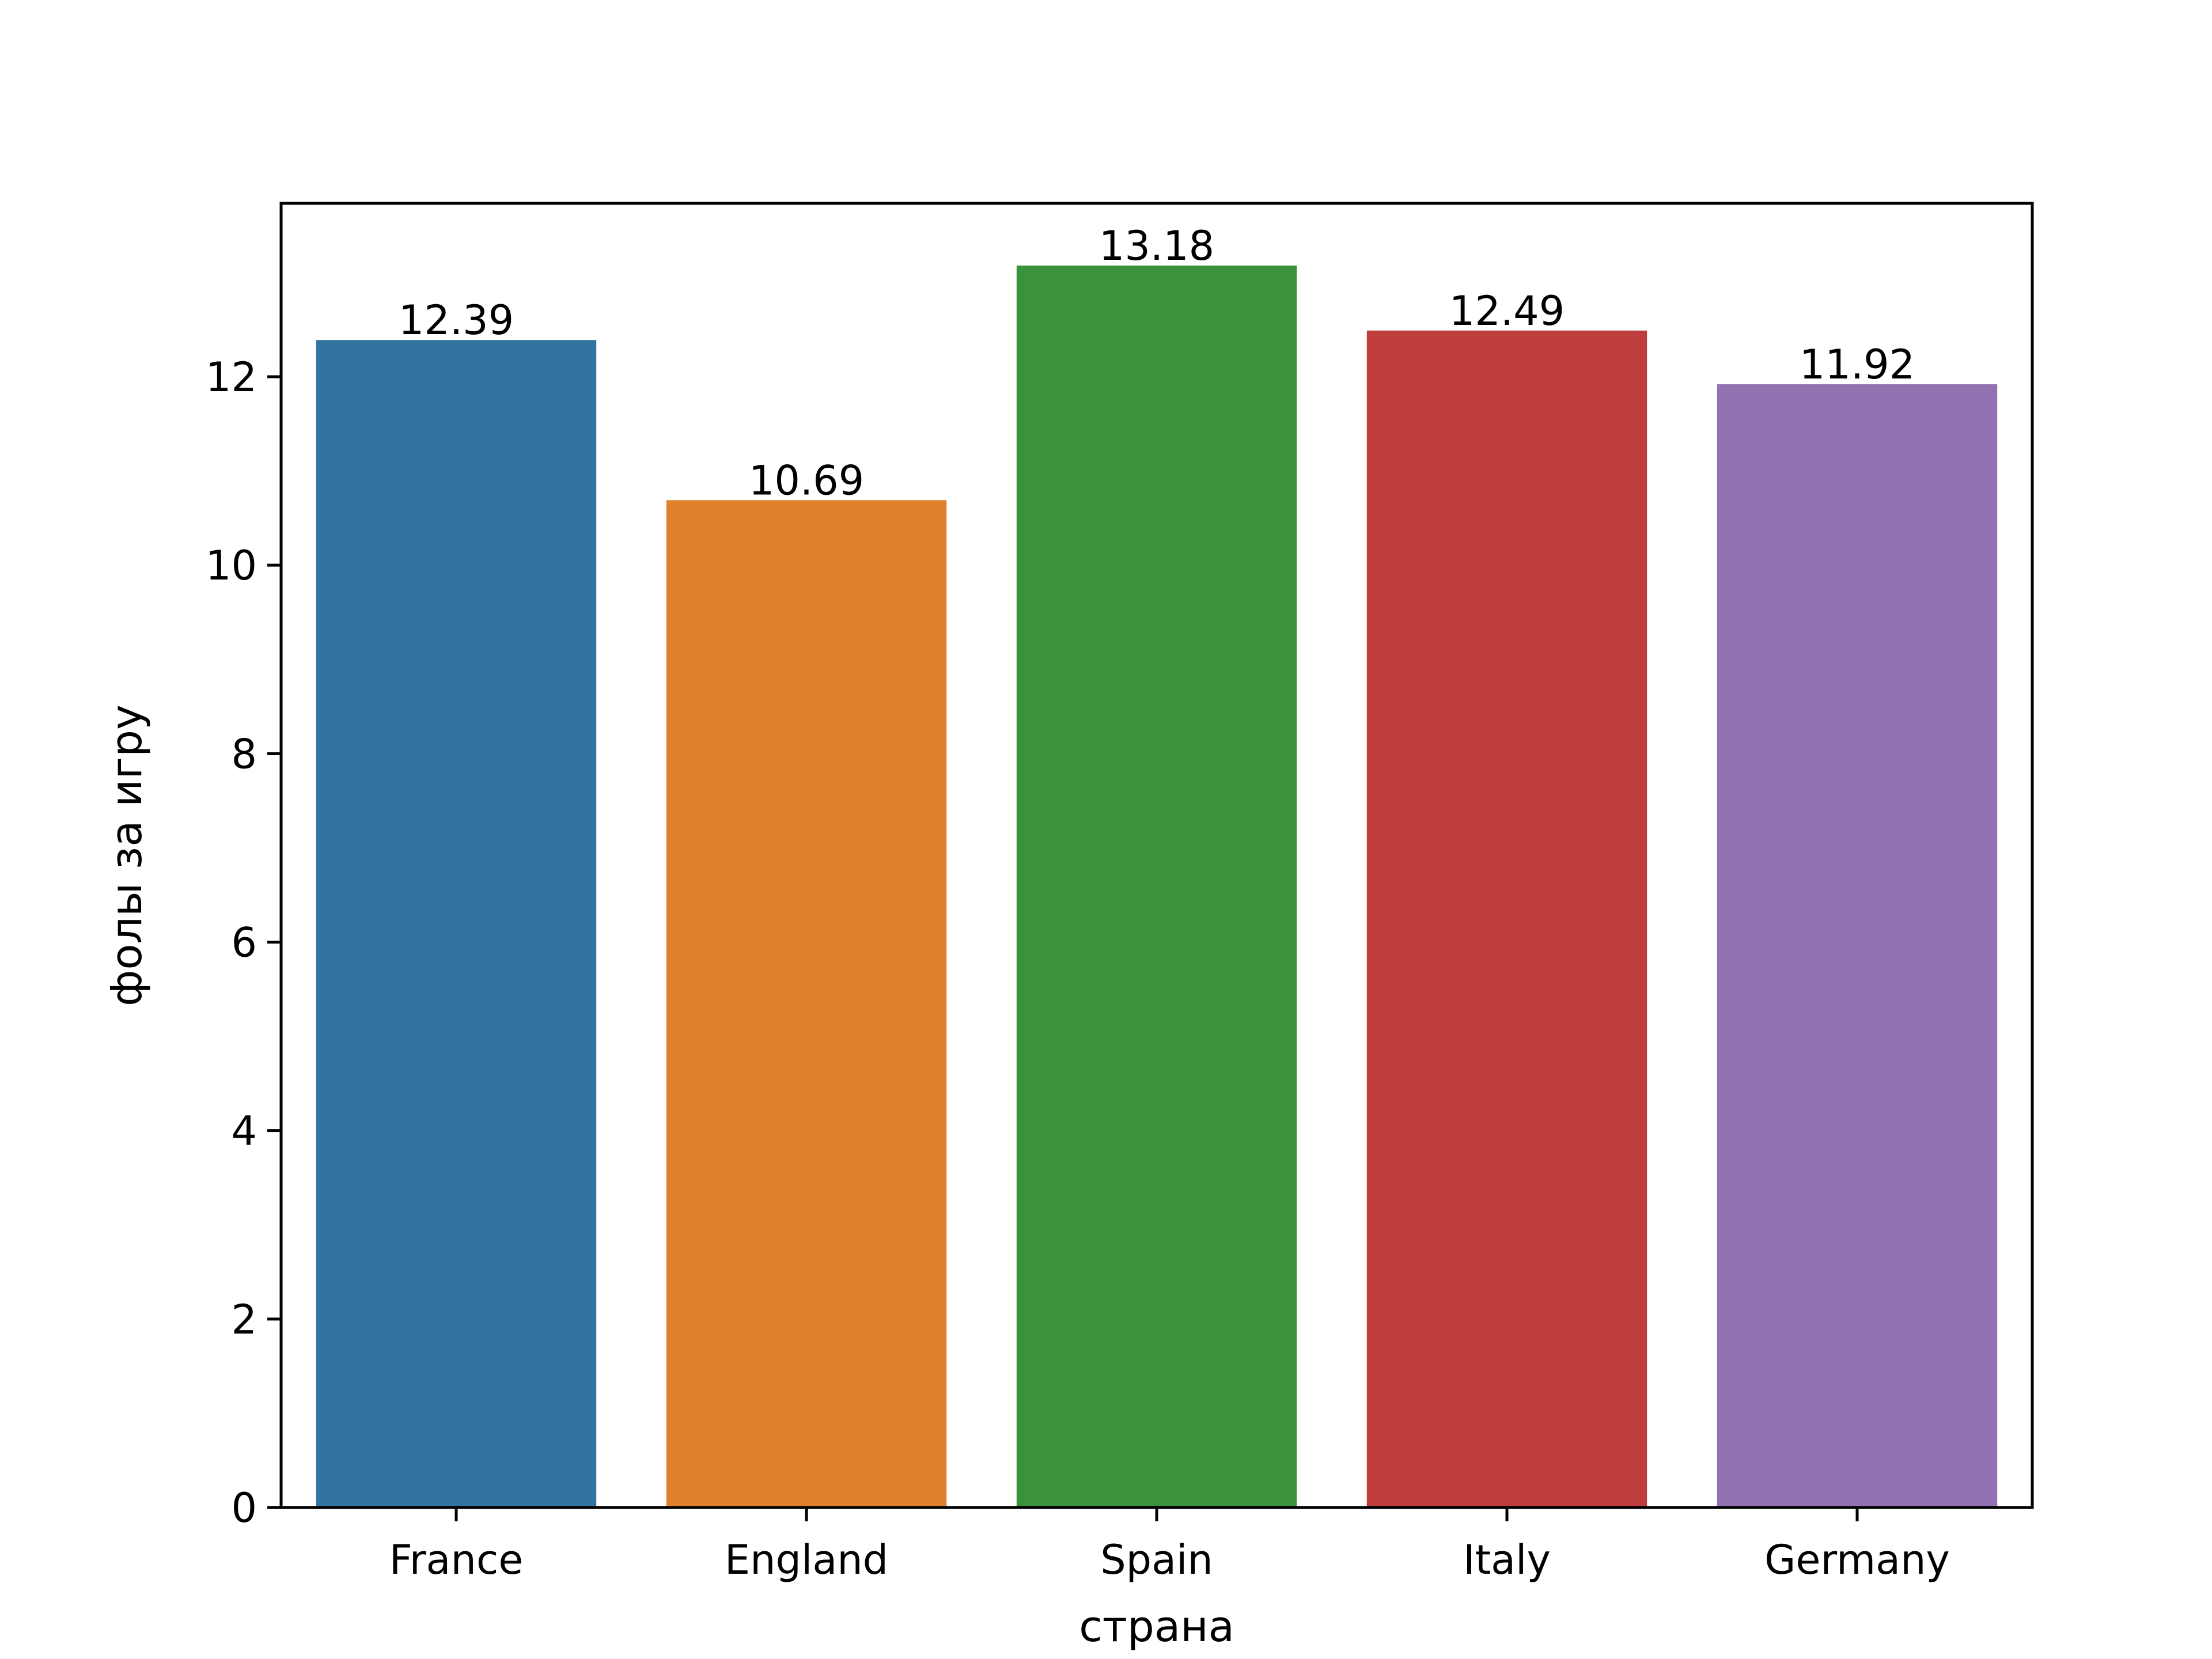 This screenshot has height=1659, width=2212. I want to click on x-tick-label-germany: Germany, so click(1857, 1560).